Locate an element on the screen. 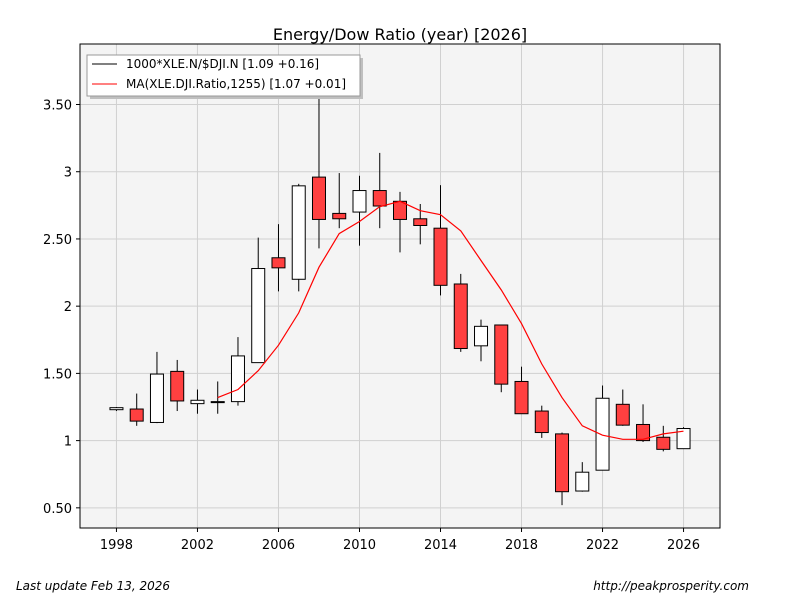  last-update-text: Last update Feb 13, 2026 is located at coordinates (93, 586).